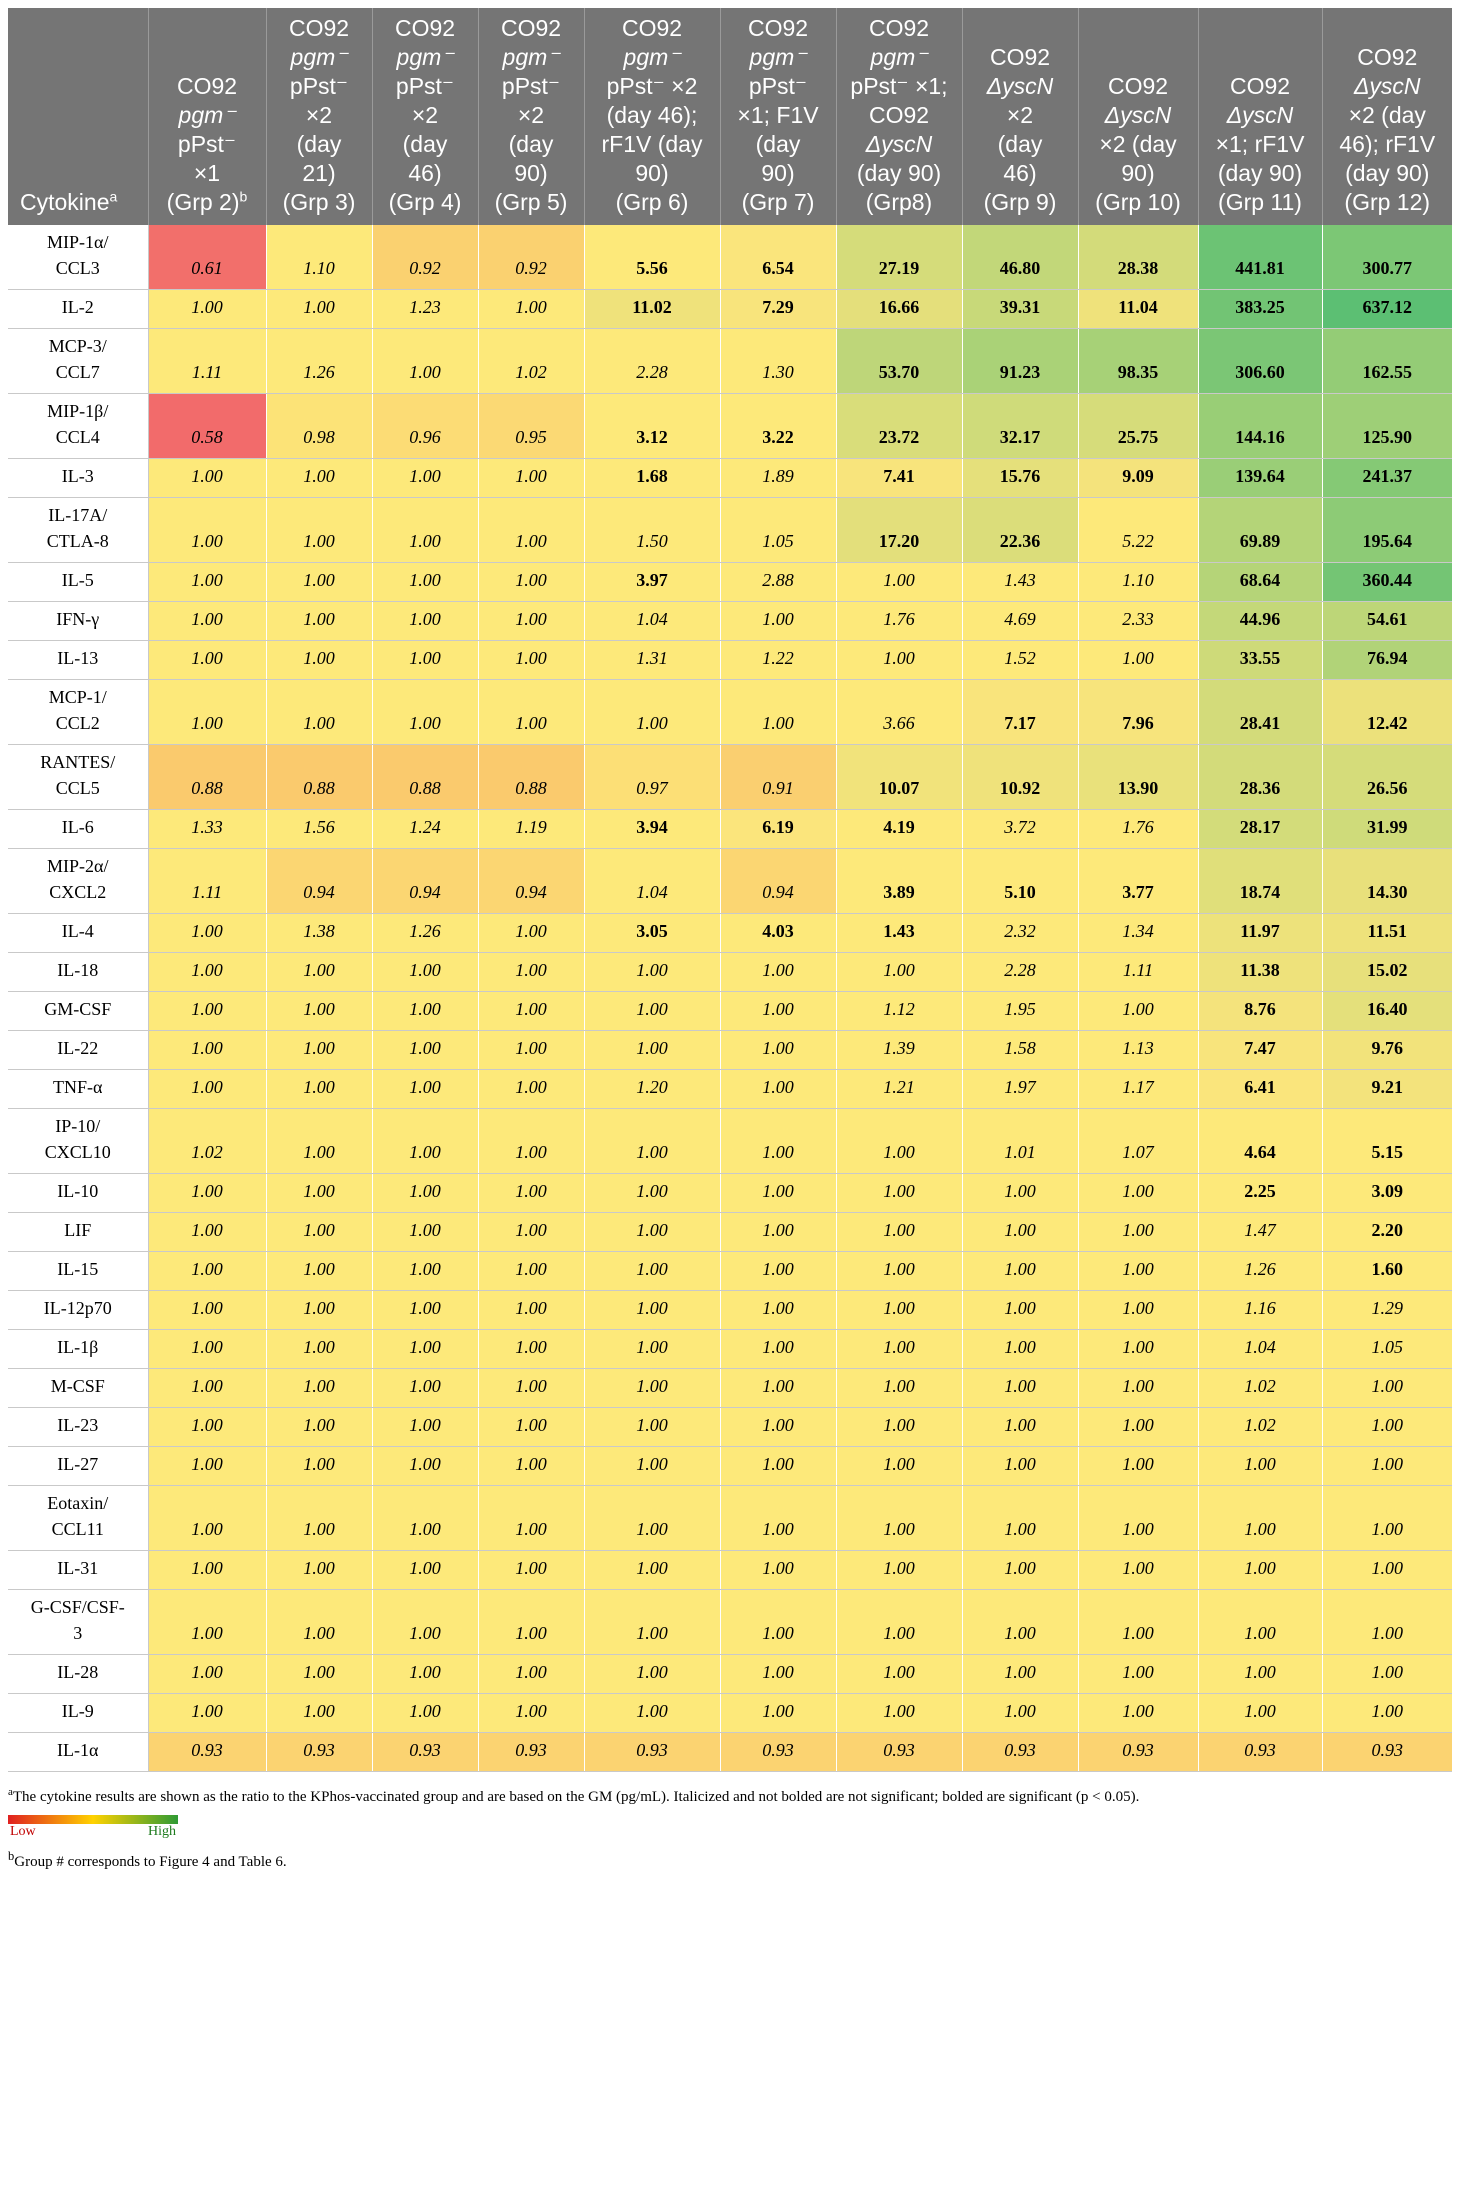  Describe the element at coordinates (1260, 621) in the screenshot. I see `value-cell: 44.96` at that location.